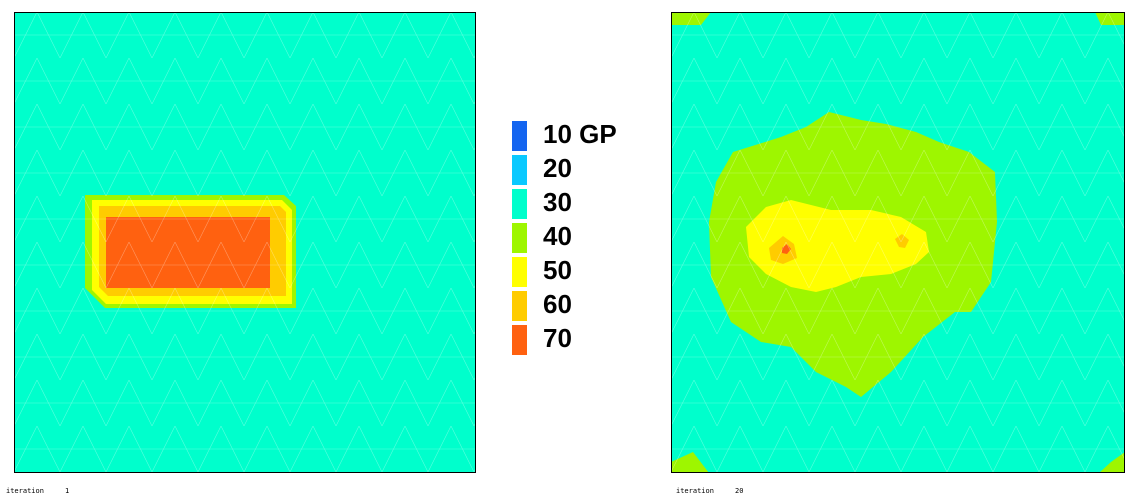 This screenshot has width=1126, height=498. I want to click on legend-label: 40, so click(557, 236).